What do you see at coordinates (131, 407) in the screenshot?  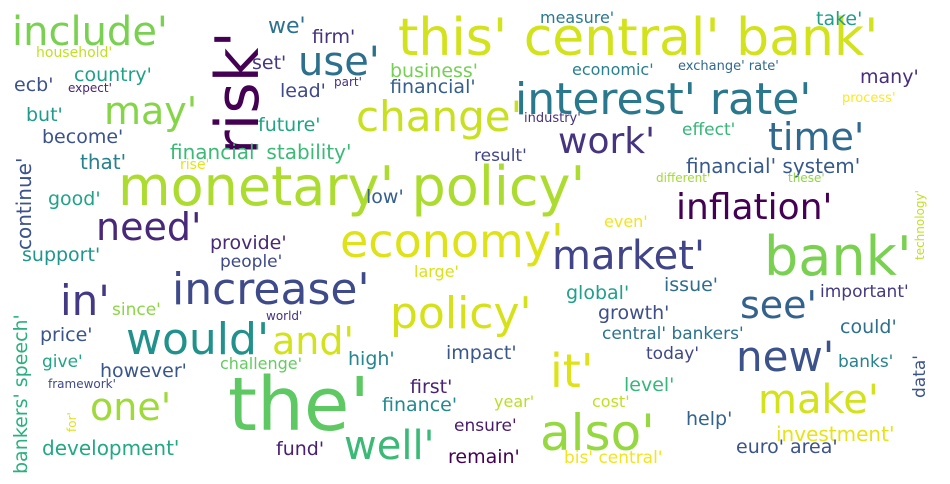 I see `word-one: one'` at bounding box center [131, 407].